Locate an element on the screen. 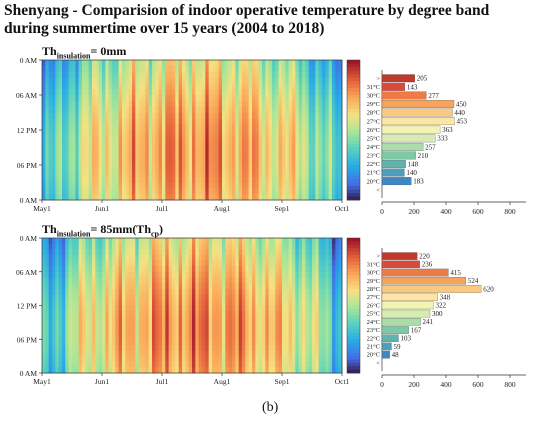 Image resolution: width=550 pixels, height=427 pixels. bar-mark is located at coordinates (418, 104).